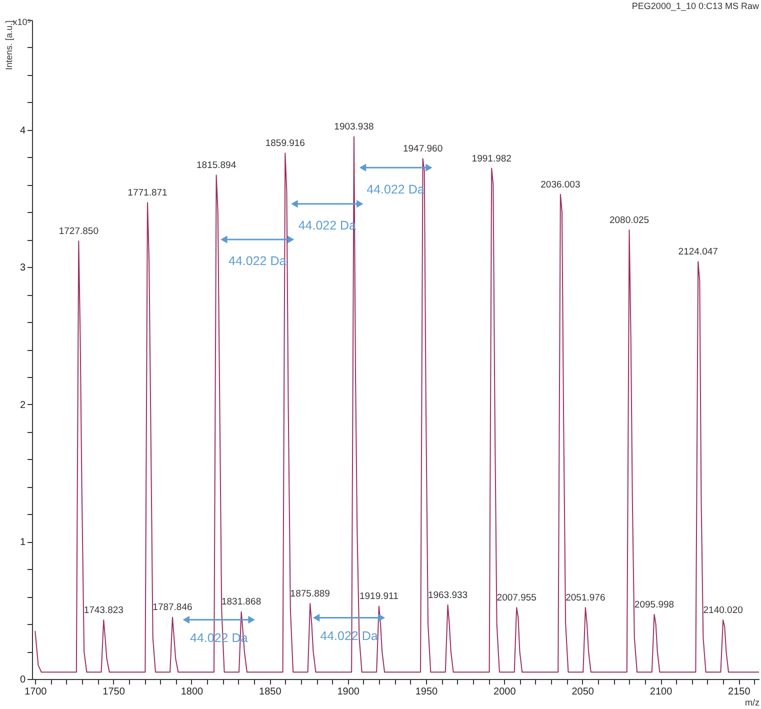 The height and width of the screenshot is (709, 761). I want to click on x-tick-label: 1800, so click(192, 692).